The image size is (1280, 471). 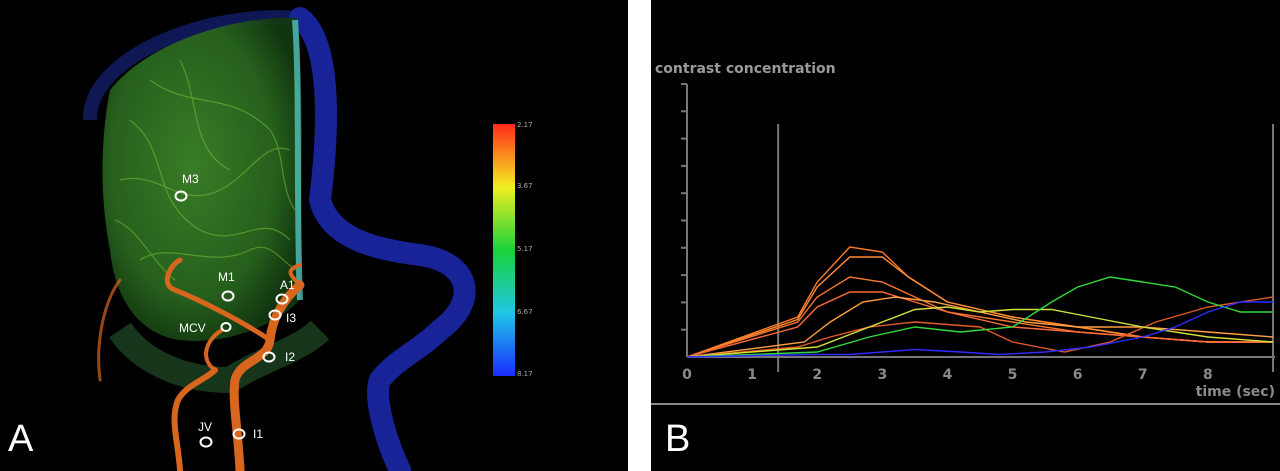 What do you see at coordinates (205, 170) in the screenshot?
I see `vessel-network` at bounding box center [205, 170].